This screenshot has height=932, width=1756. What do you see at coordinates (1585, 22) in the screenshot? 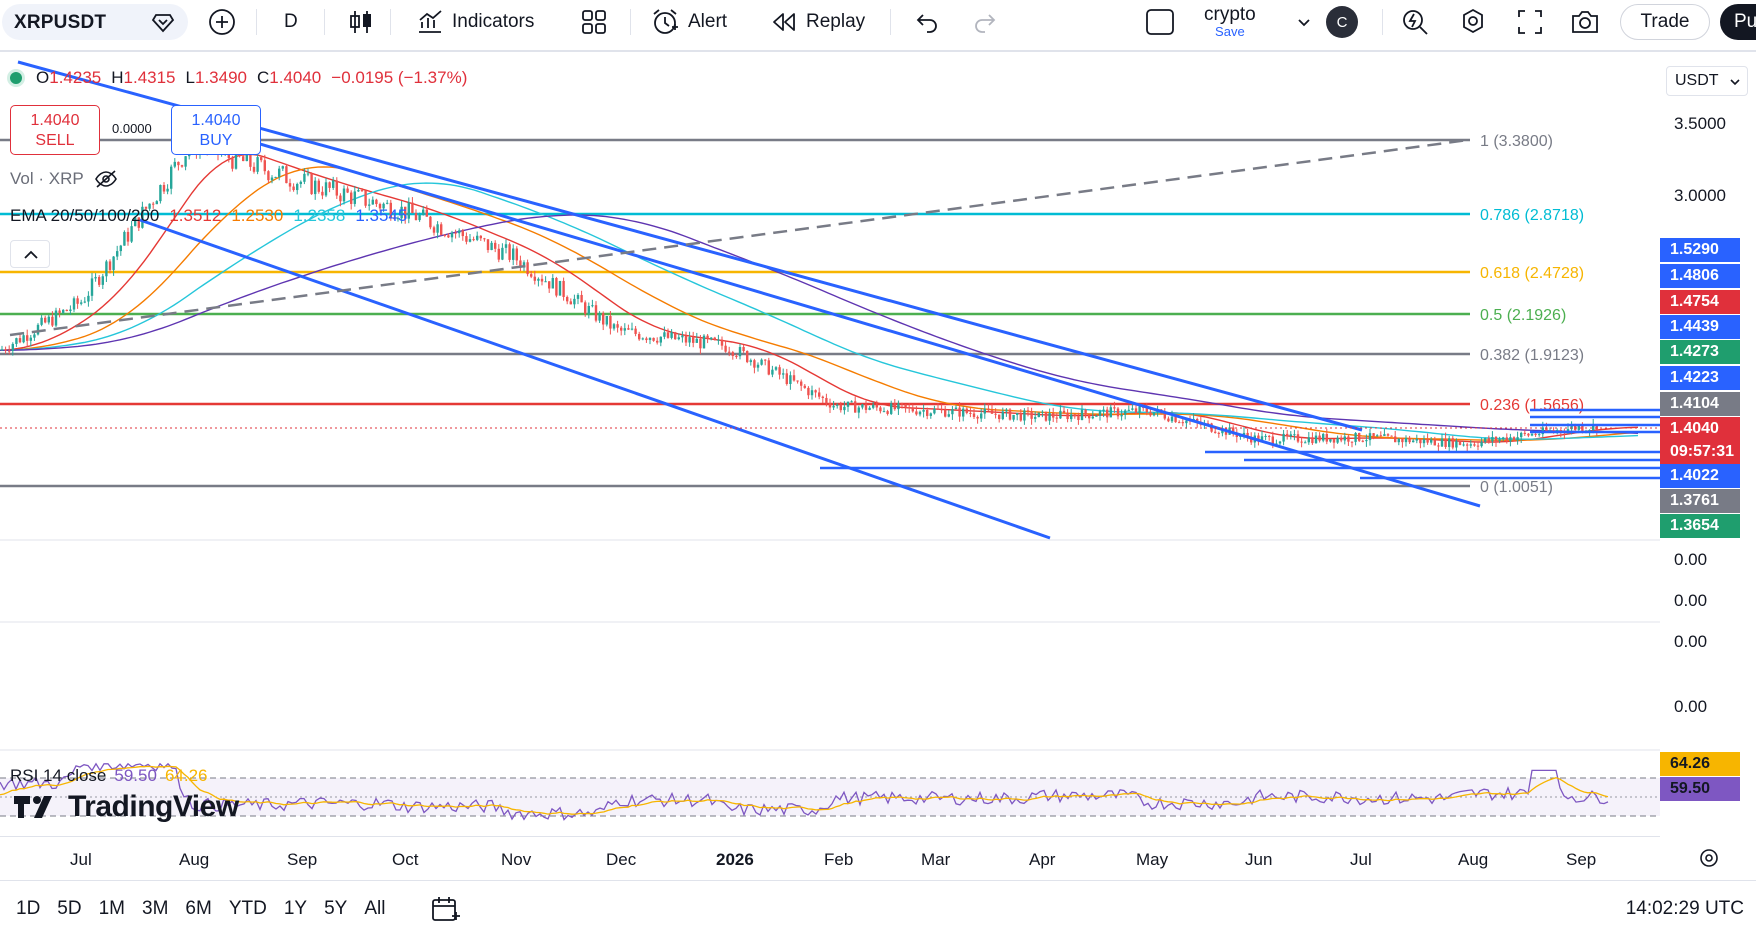
I see `snapshot-button` at bounding box center [1585, 22].